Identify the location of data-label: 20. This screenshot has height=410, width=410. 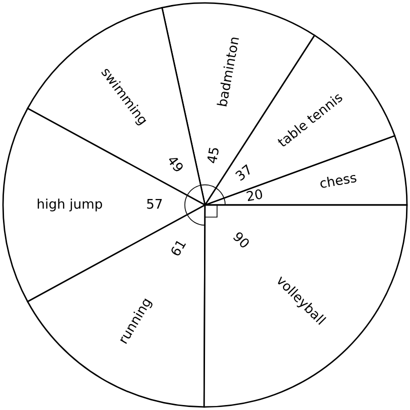
(254, 195).